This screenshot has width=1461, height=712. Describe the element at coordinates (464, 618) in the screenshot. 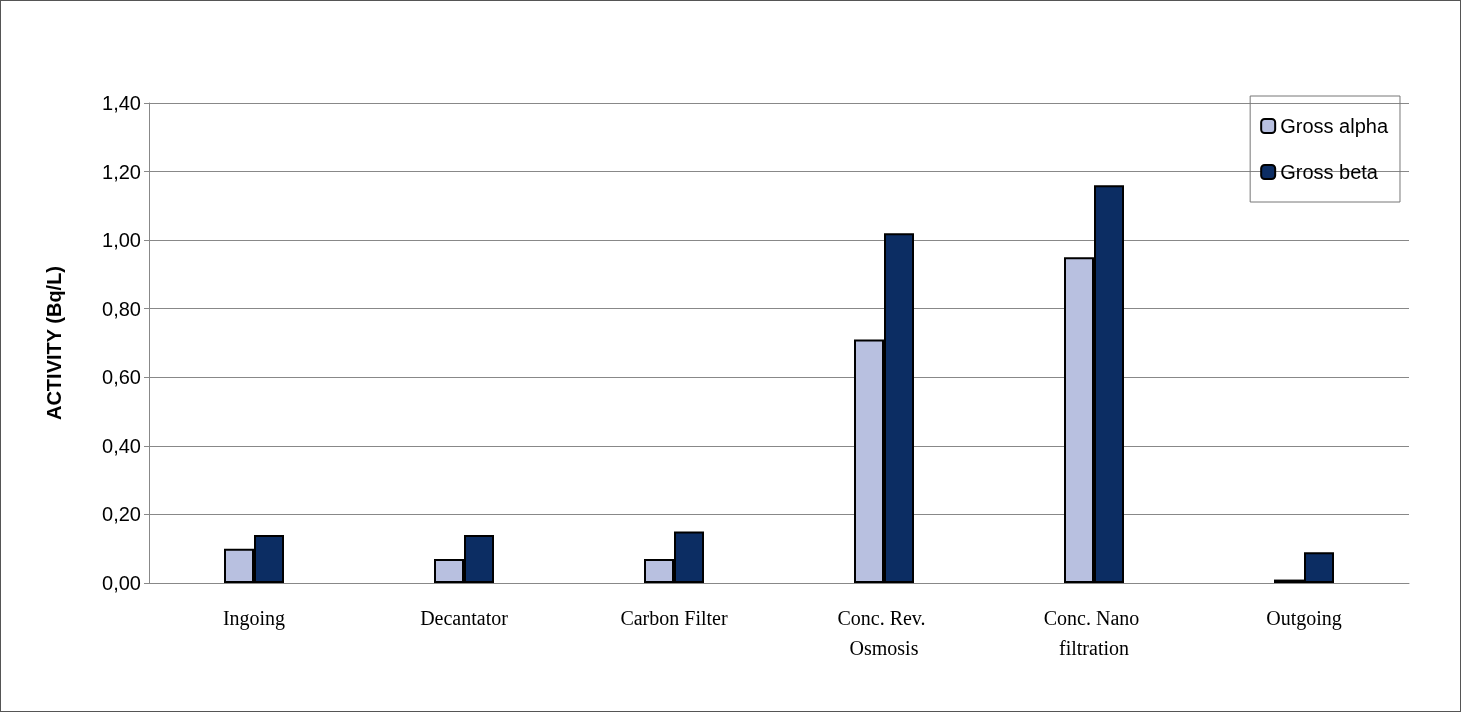

I see `x-tick-label: Decantator` at that location.